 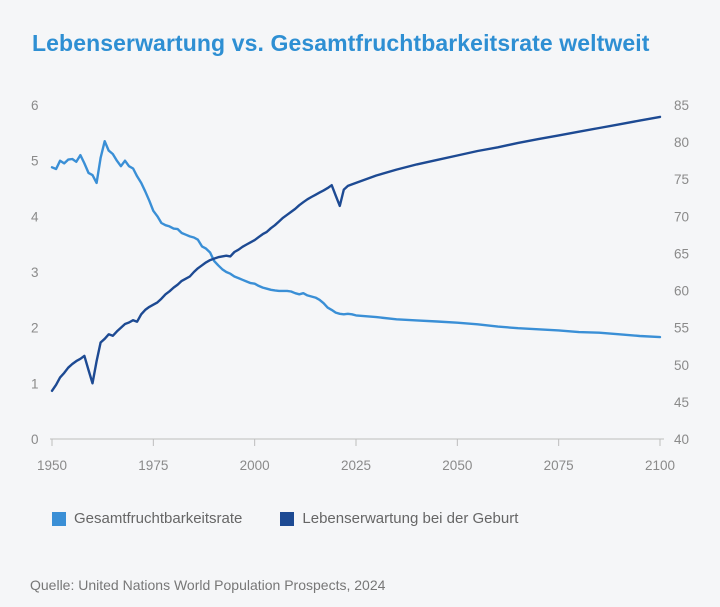 I want to click on x-tick-label: 2050, so click(x=457, y=465).